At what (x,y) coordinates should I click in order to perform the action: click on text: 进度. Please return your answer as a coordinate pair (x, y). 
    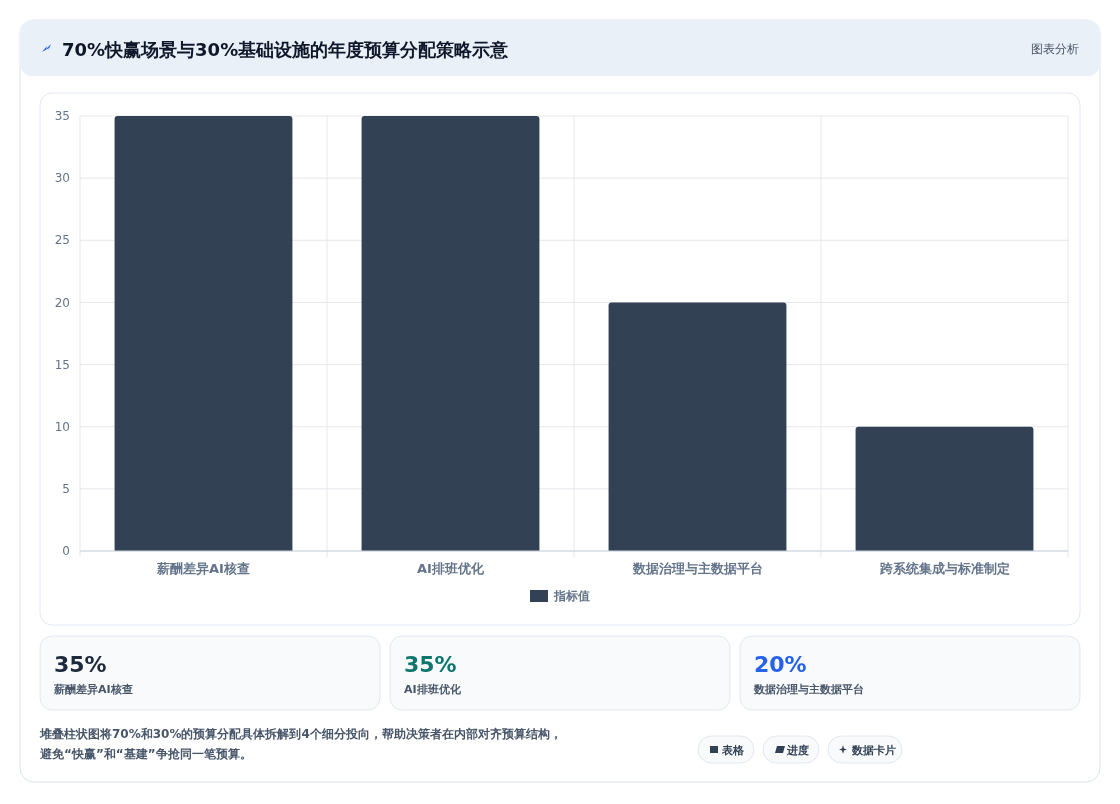
    Looking at the image, I should click on (797, 750).